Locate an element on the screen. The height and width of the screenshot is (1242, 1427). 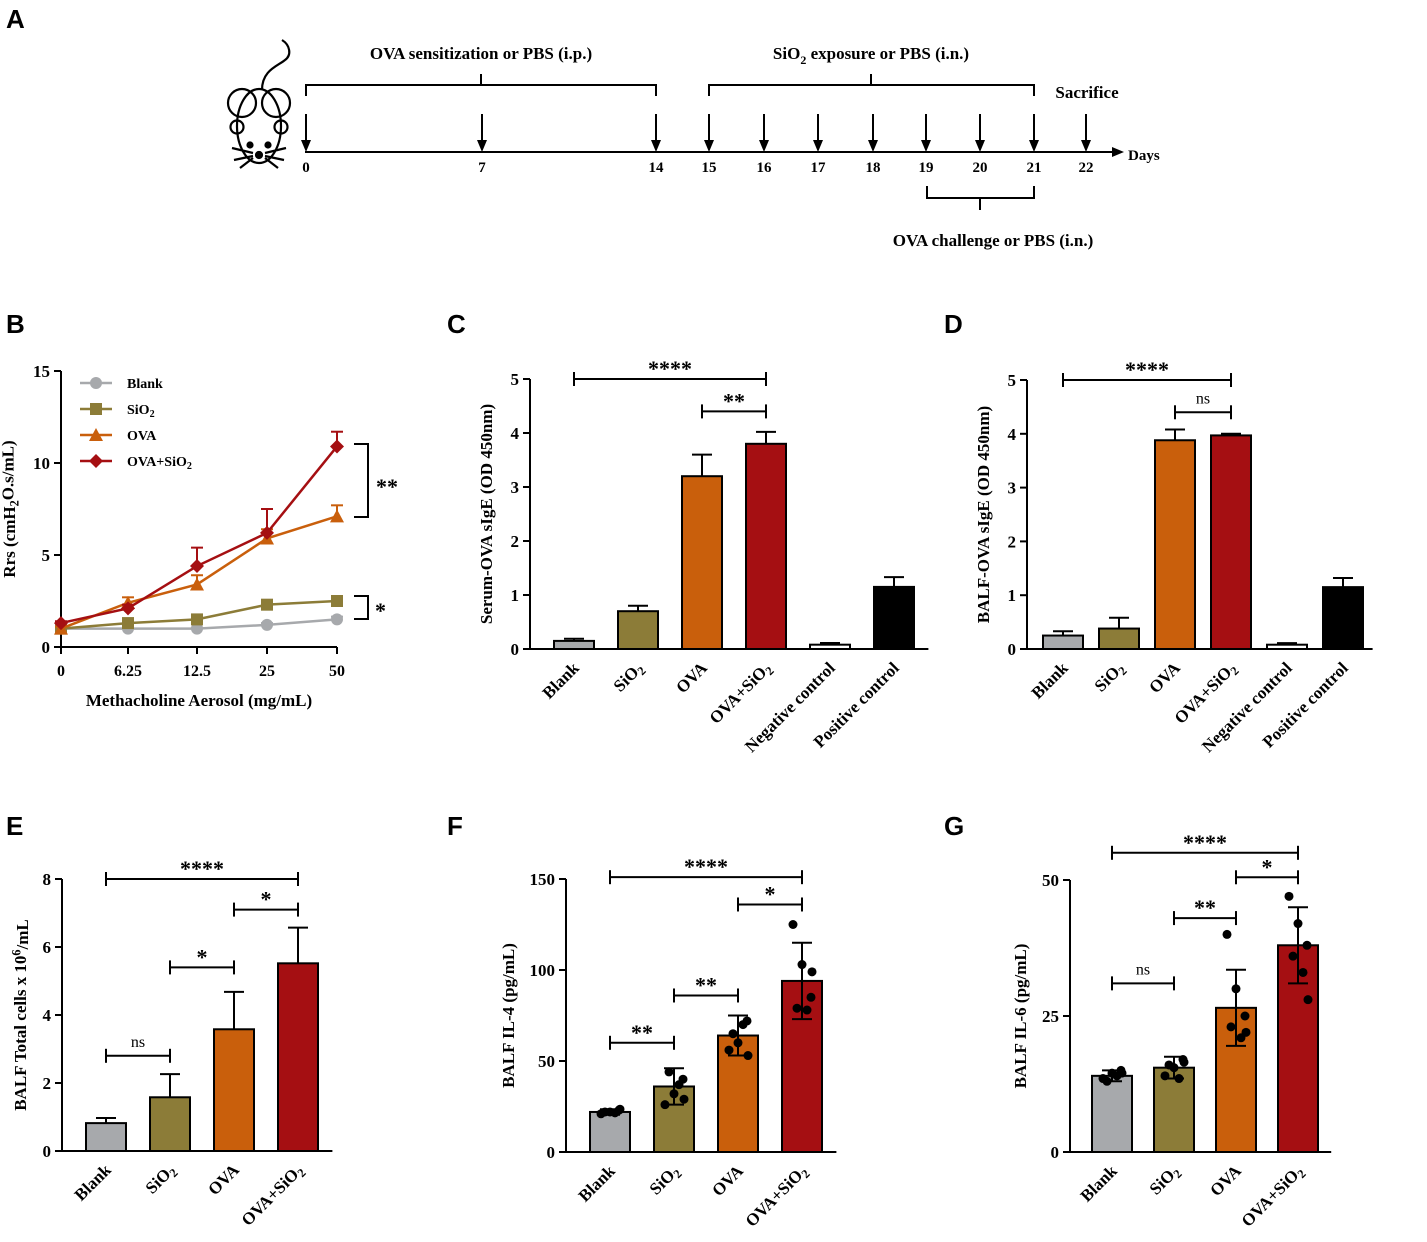
challenge-label: OVA challenge or PBS (i.n.) is located at coordinates (993, 240).